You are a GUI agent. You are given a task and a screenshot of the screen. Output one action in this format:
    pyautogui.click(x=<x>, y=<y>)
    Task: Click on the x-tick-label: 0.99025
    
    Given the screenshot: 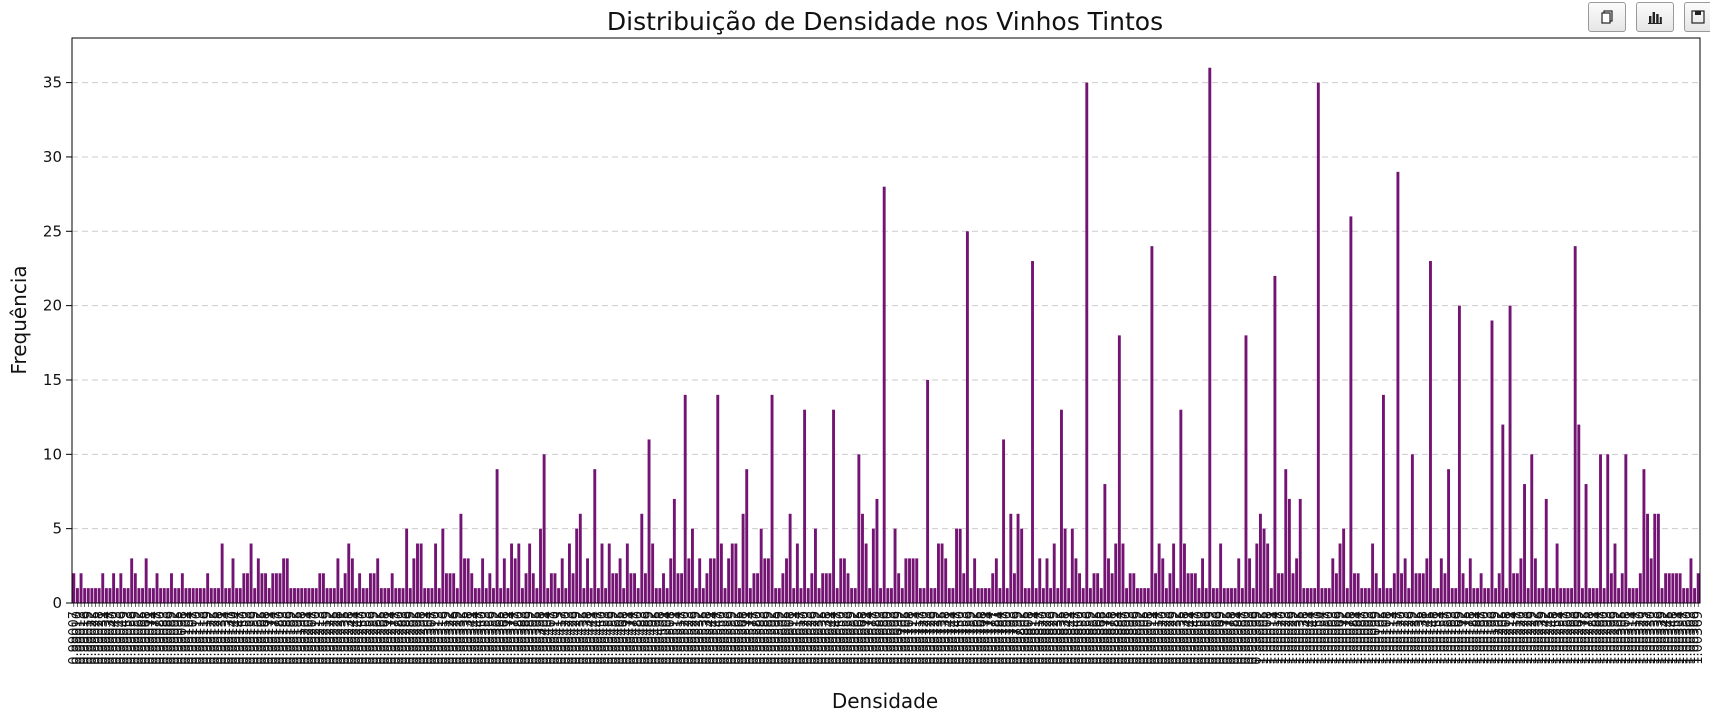 What is the action you would take?
    pyautogui.click(x=96, y=638)
    